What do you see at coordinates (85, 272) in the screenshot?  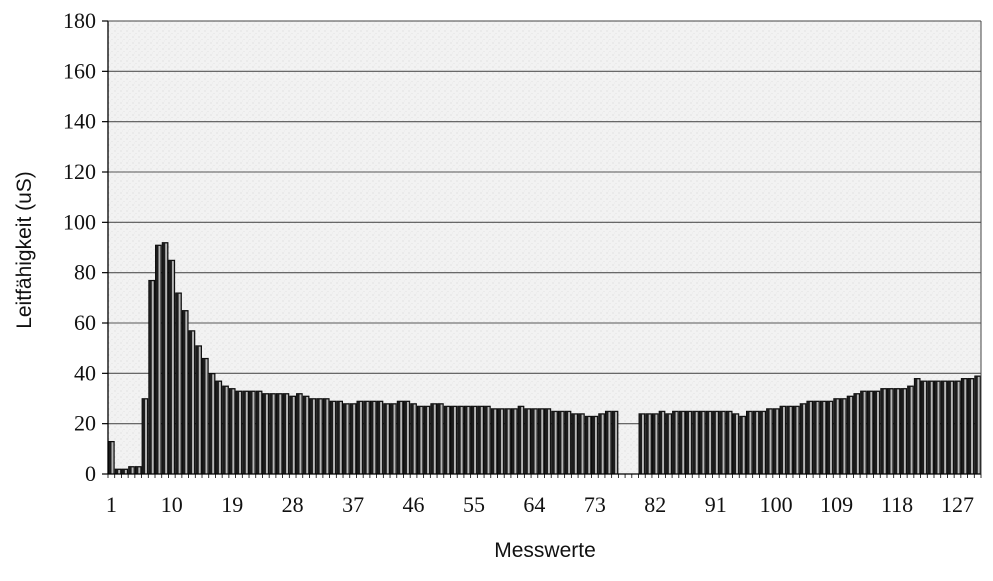 I see `y-tick-label: 80` at bounding box center [85, 272].